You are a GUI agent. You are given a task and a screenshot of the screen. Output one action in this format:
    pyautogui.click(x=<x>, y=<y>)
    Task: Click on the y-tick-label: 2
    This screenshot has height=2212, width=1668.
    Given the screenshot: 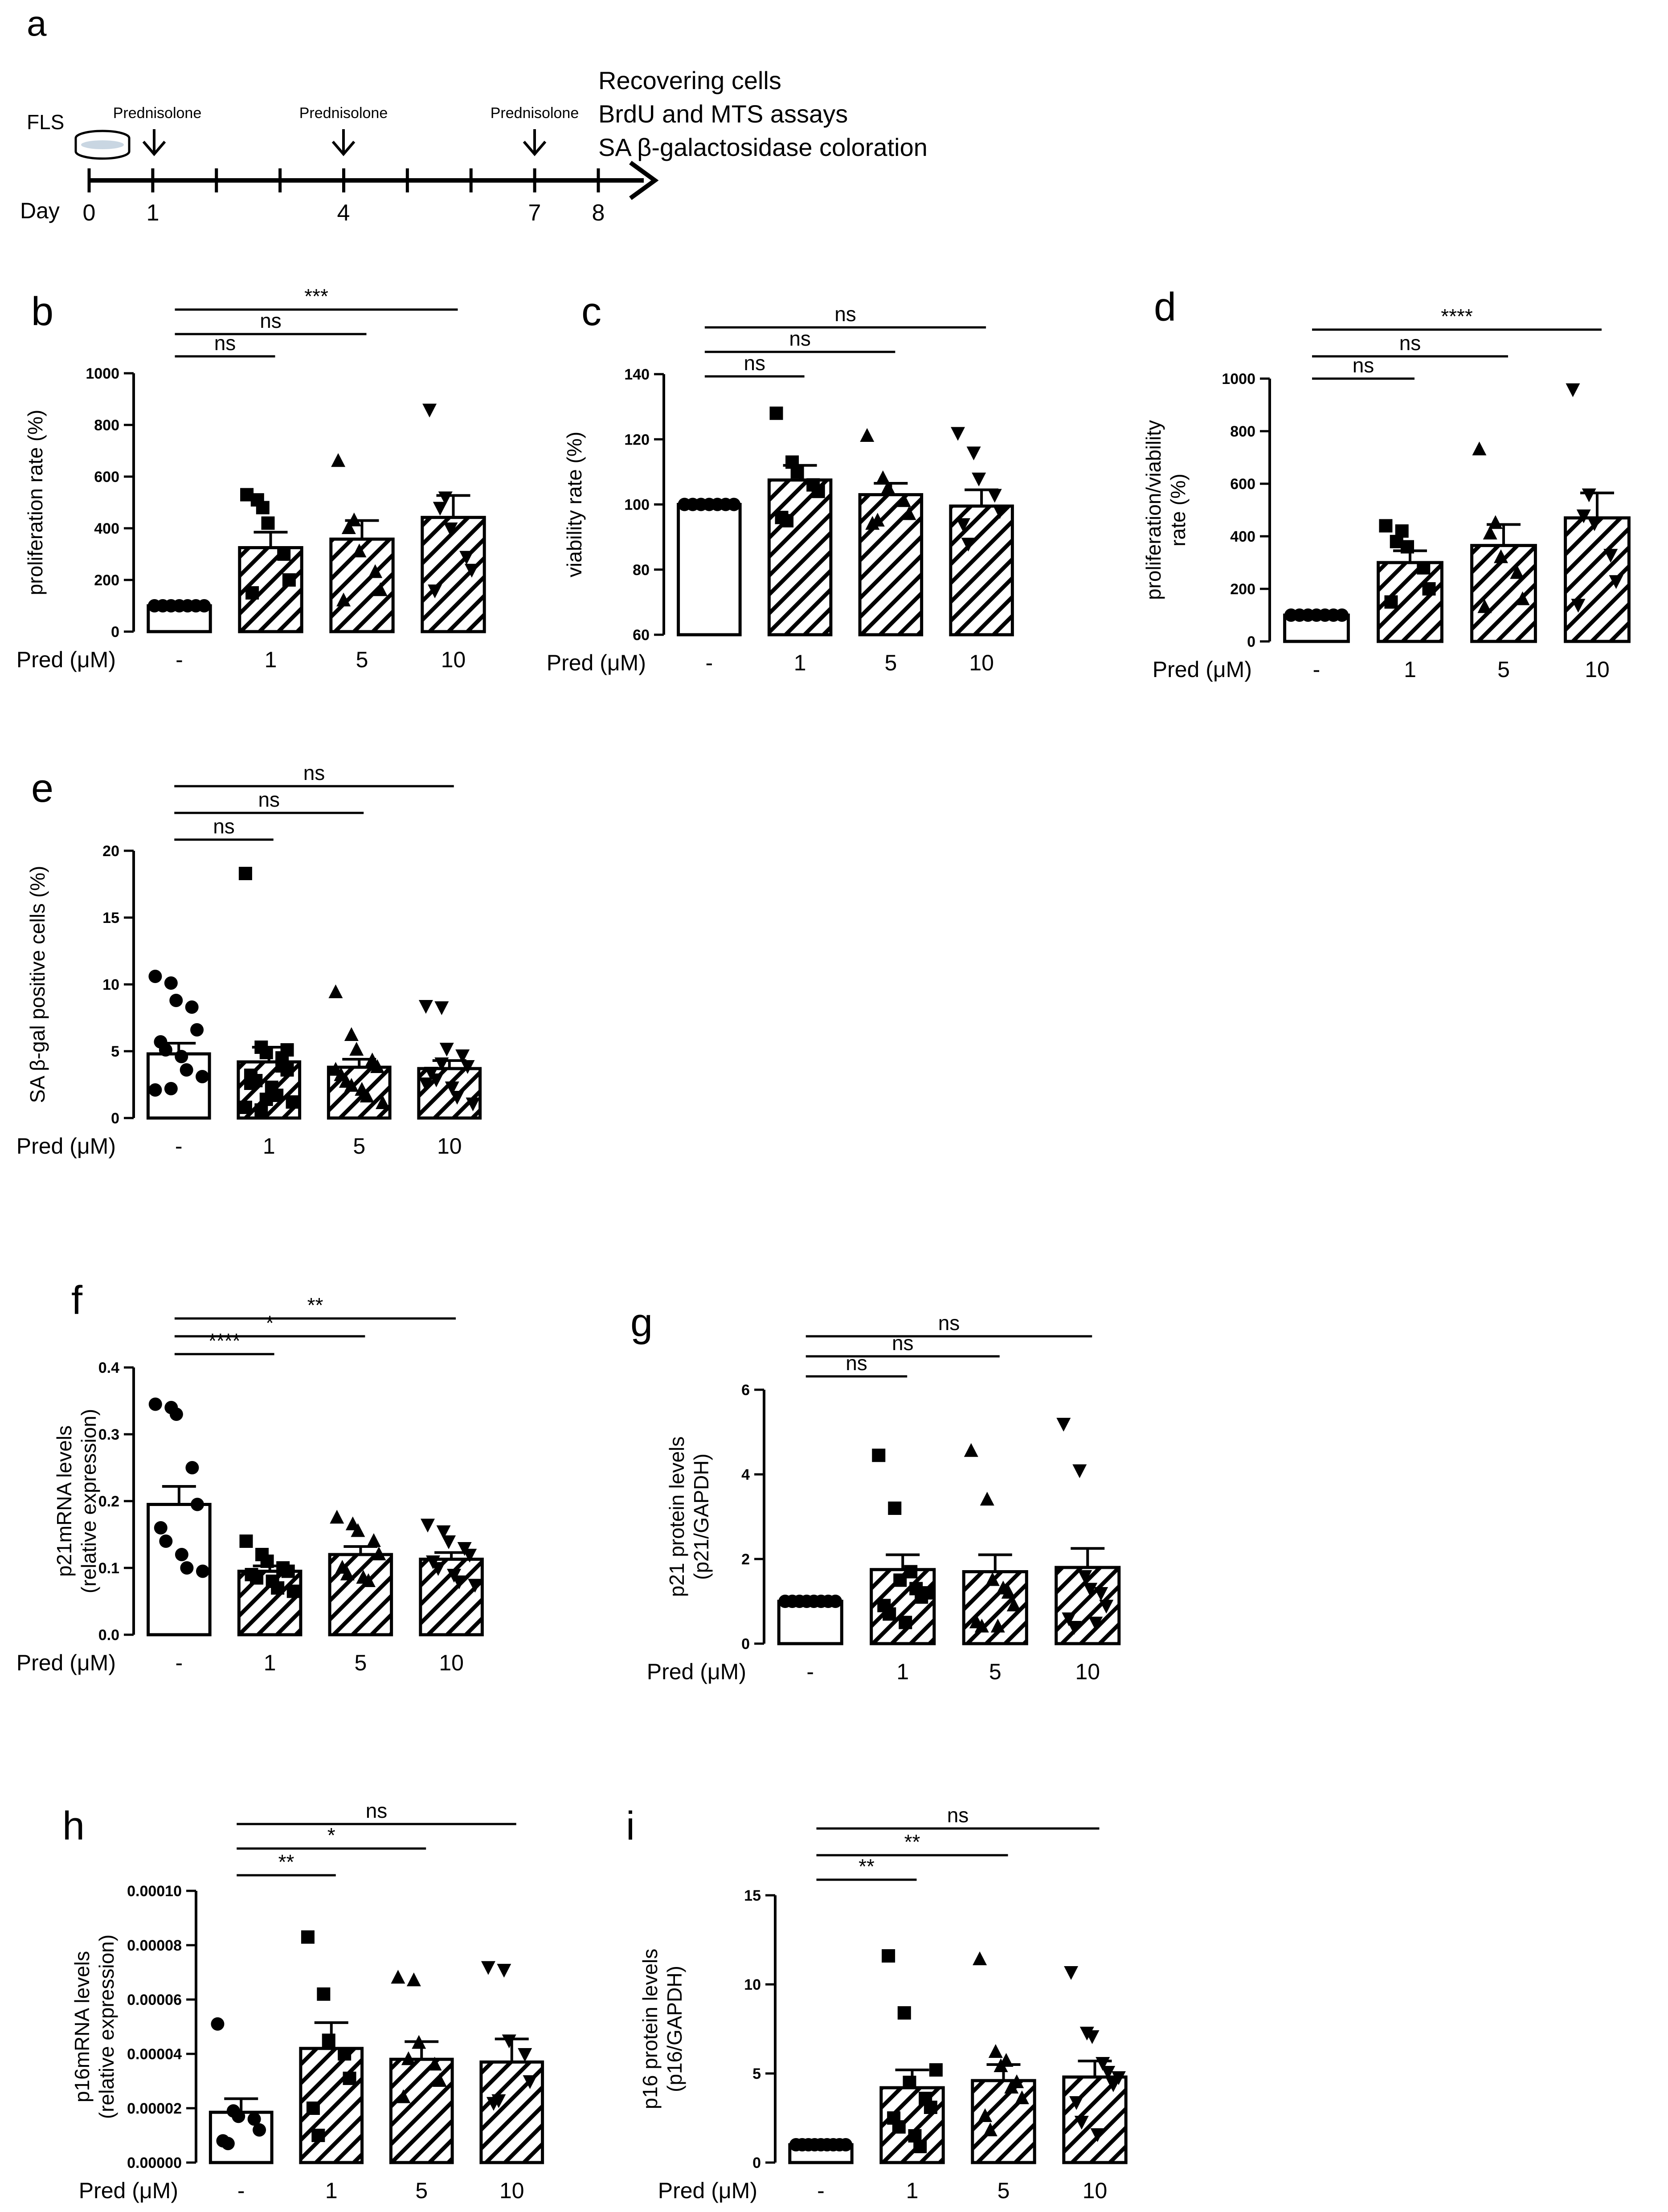 What is the action you would take?
    pyautogui.click(x=745, y=1560)
    